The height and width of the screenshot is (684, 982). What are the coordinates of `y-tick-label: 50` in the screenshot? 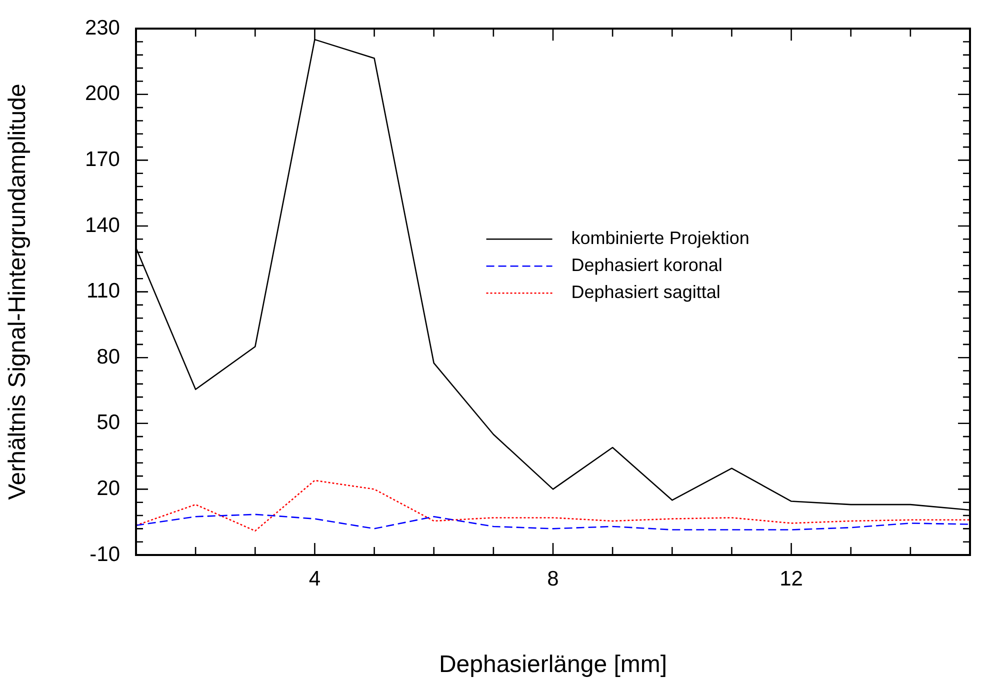 It's located at (108, 422).